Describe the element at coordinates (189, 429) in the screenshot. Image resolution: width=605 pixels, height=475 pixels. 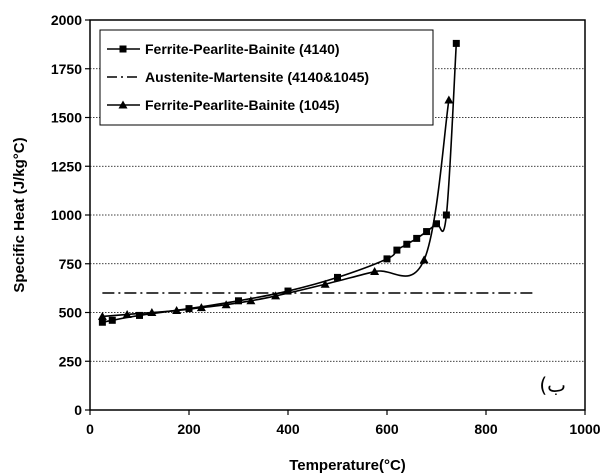
I see `x-tick-label: 200` at that location.